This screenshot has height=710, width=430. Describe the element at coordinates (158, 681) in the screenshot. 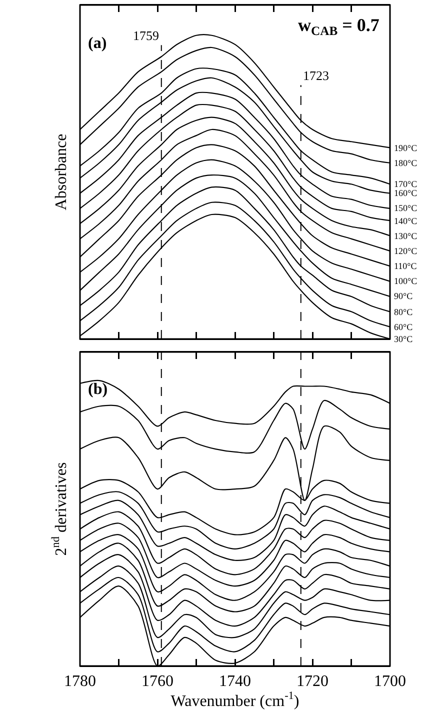

I see `x-tick-label: 1760` at that location.